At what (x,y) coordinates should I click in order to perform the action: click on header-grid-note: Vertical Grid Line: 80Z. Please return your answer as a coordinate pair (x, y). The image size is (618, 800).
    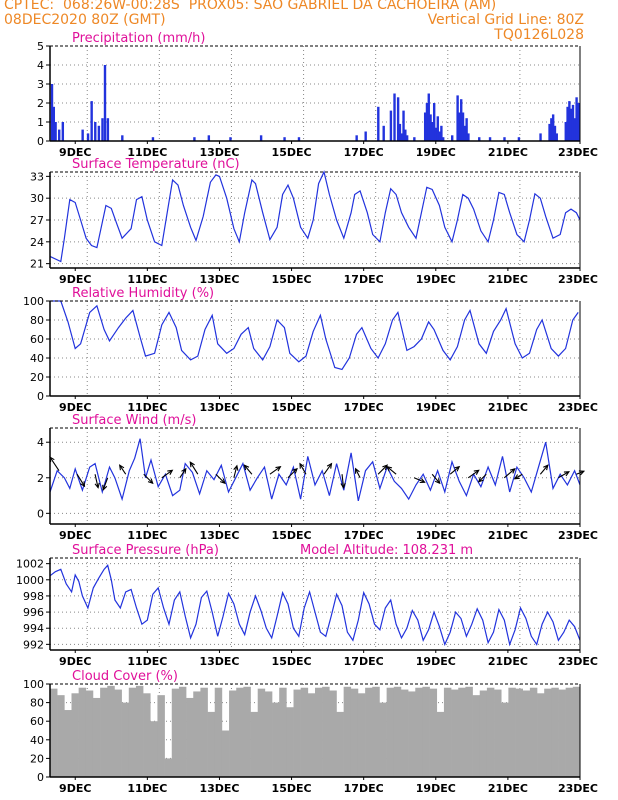
    Looking at the image, I should click on (505, 20).